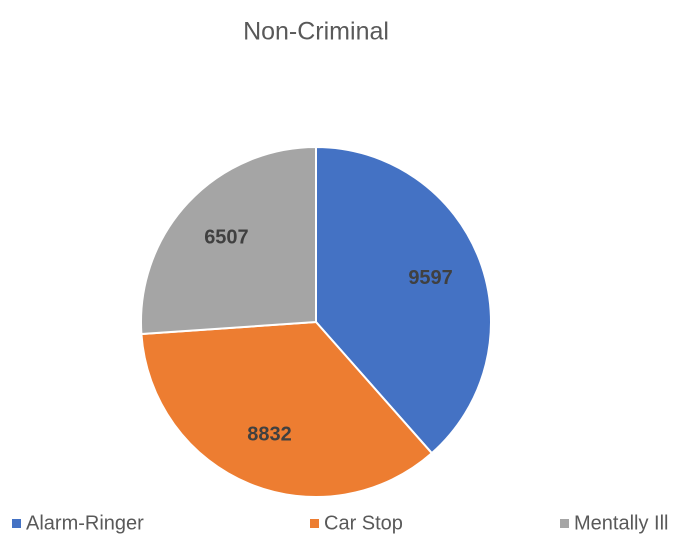  Describe the element at coordinates (316, 32) in the screenshot. I see `chart-title: Non-Criminal` at that location.